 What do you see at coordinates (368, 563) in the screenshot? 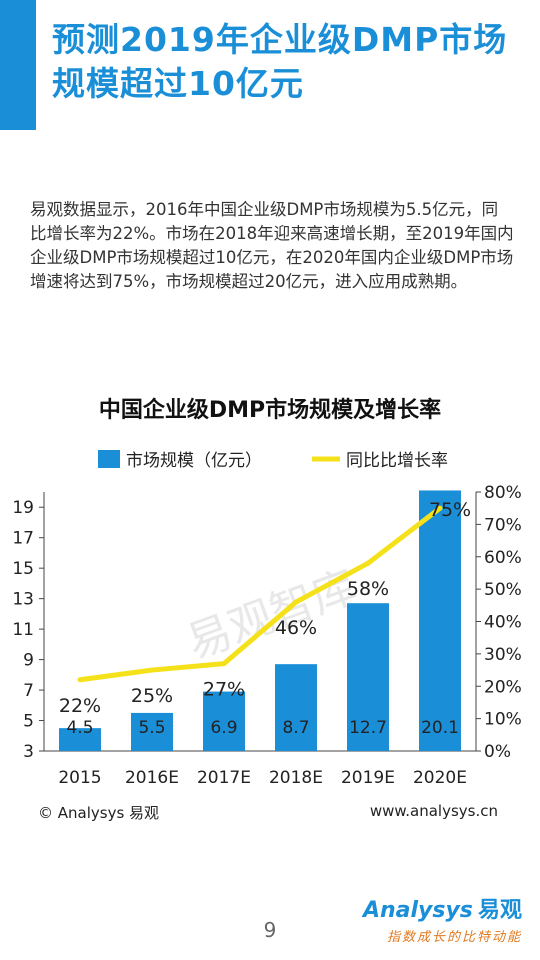
I see `growth-point-2019E` at bounding box center [368, 563].